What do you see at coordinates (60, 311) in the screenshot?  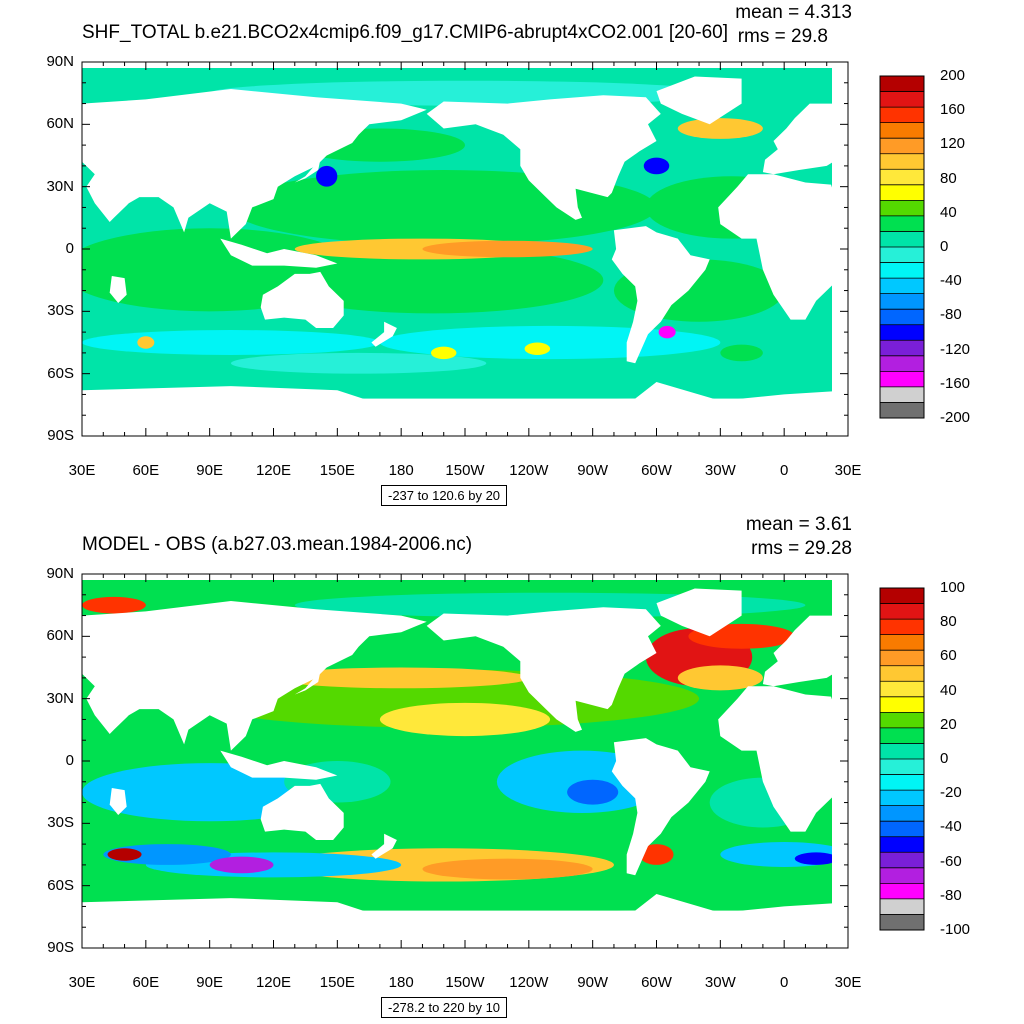 I see `y-tick-label: 30S` at bounding box center [60, 311].